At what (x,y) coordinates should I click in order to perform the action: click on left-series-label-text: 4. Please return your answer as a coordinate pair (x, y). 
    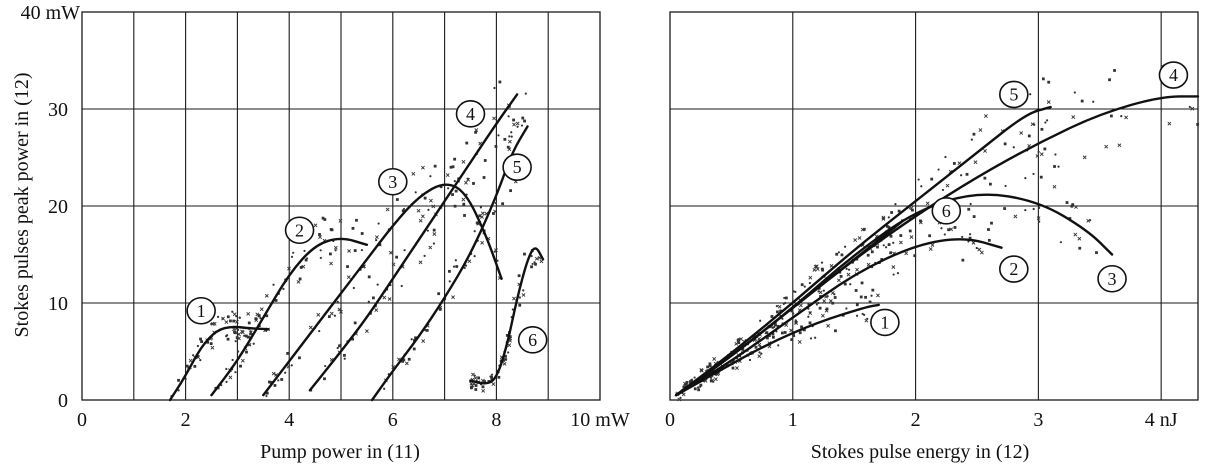
    Looking at the image, I should click on (470, 114).